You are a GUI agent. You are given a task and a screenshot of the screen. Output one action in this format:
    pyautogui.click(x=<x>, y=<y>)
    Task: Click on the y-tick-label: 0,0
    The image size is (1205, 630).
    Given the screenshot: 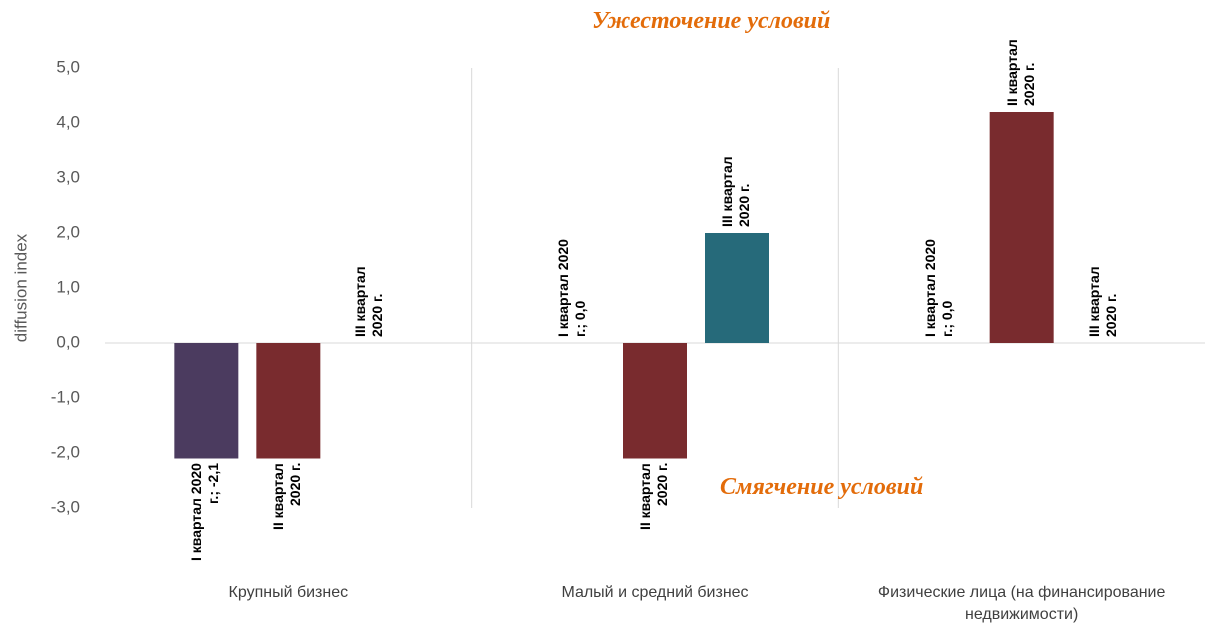 What is the action you would take?
    pyautogui.click(x=68, y=341)
    